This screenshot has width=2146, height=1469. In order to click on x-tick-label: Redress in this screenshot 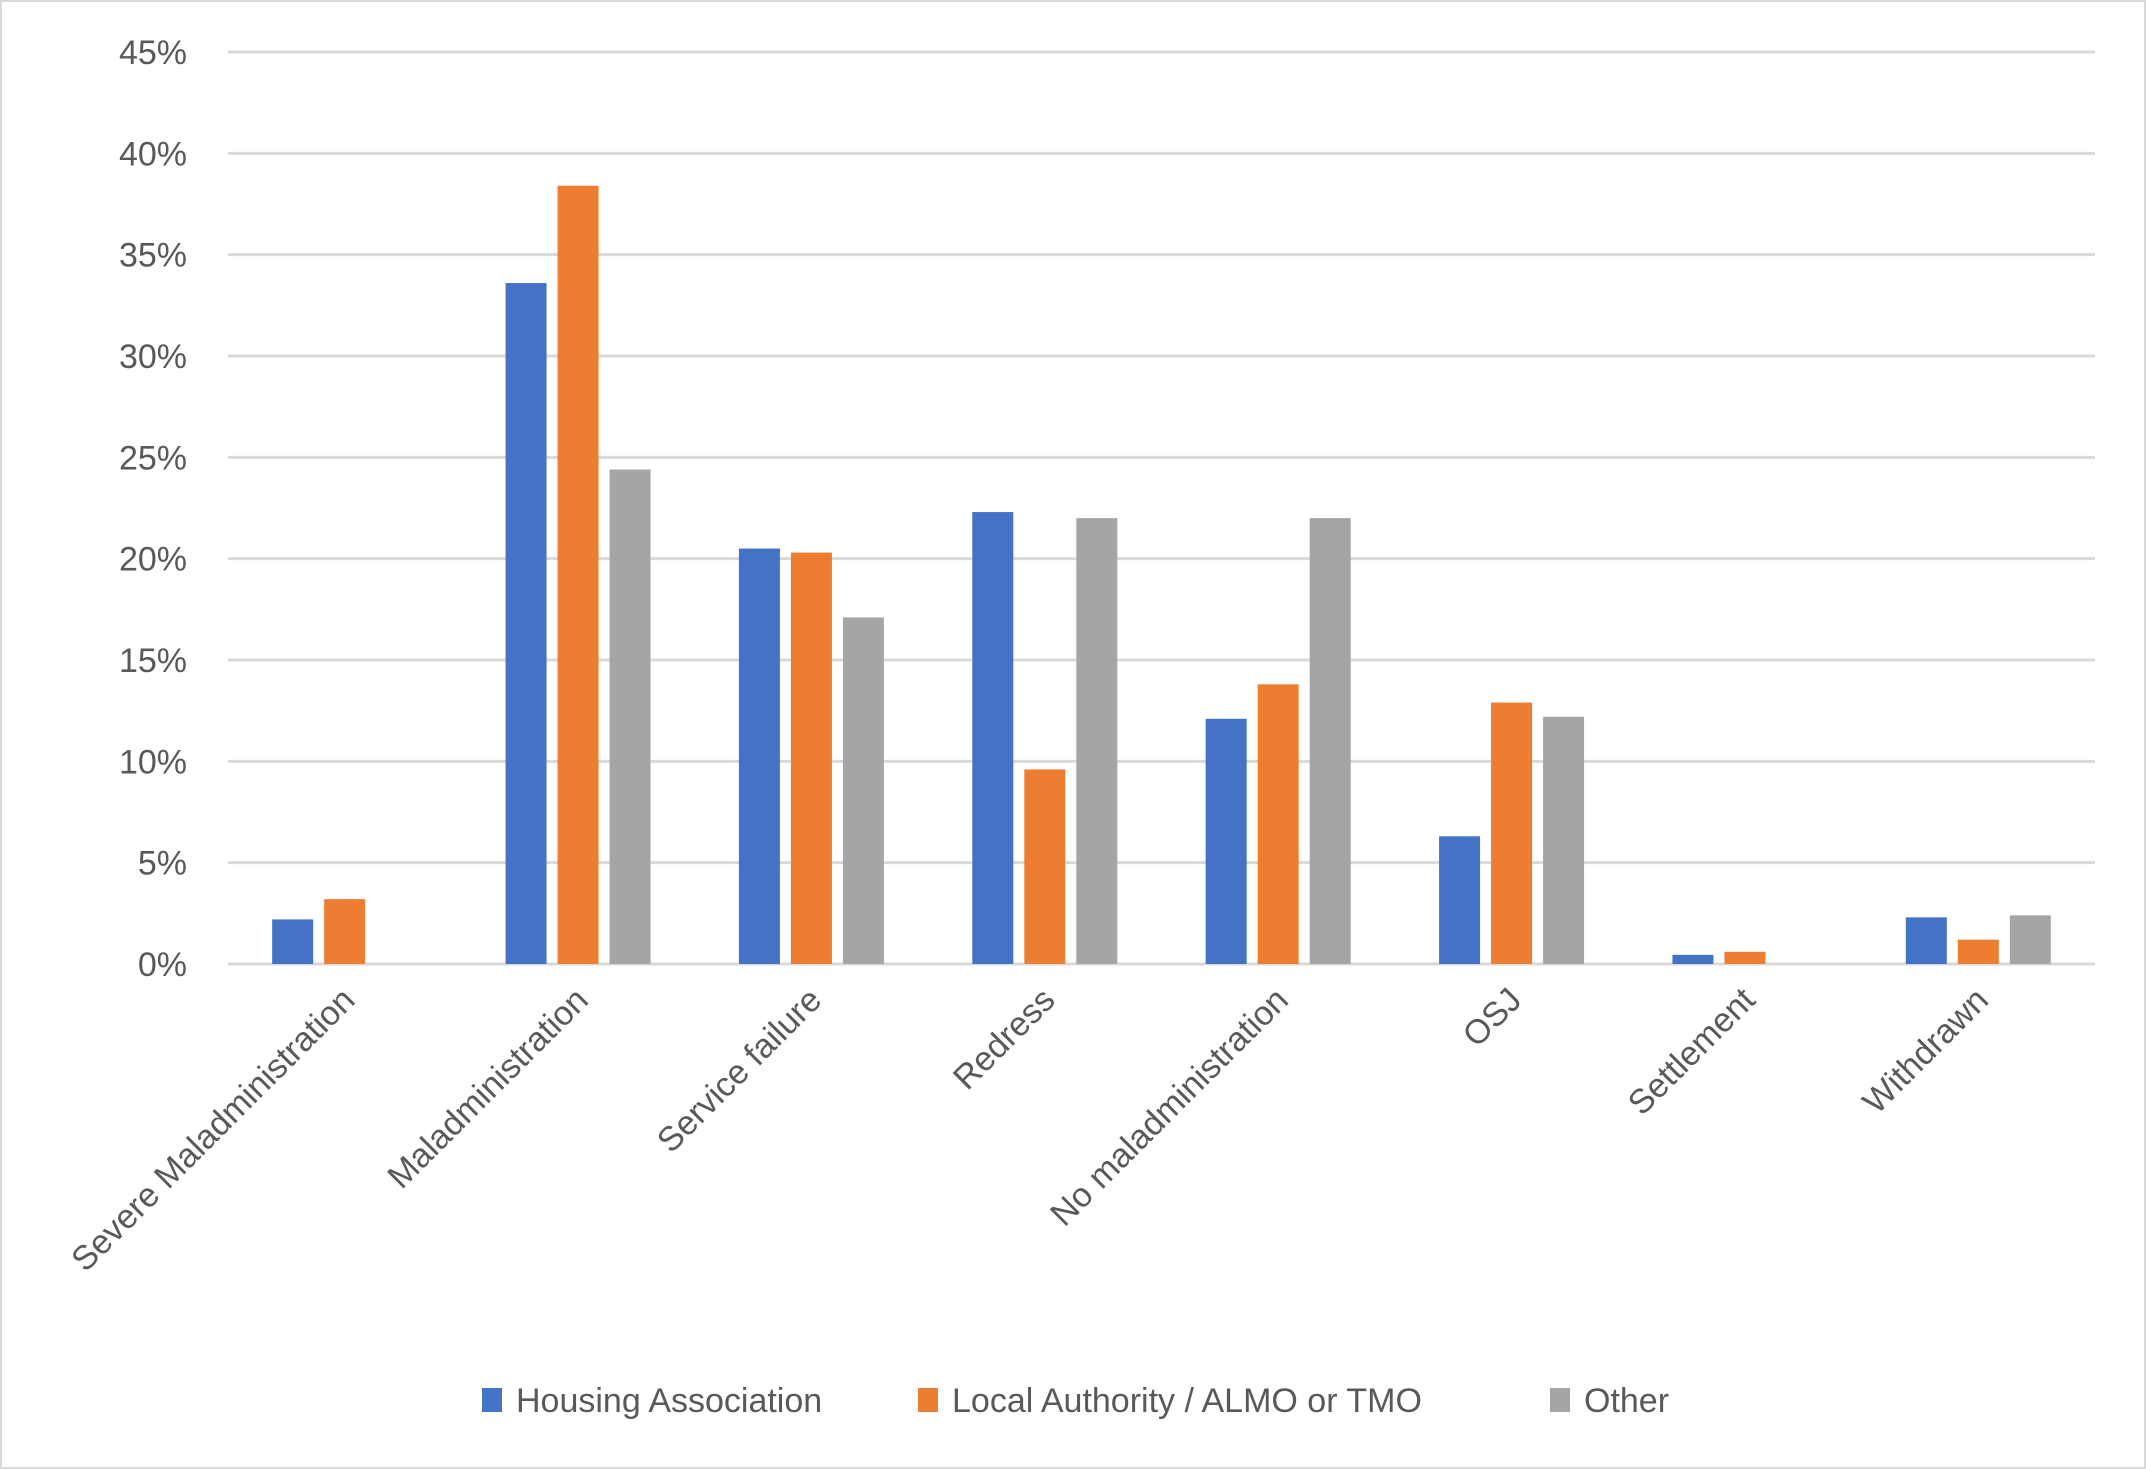, I will do `click(1004, 1039)`.